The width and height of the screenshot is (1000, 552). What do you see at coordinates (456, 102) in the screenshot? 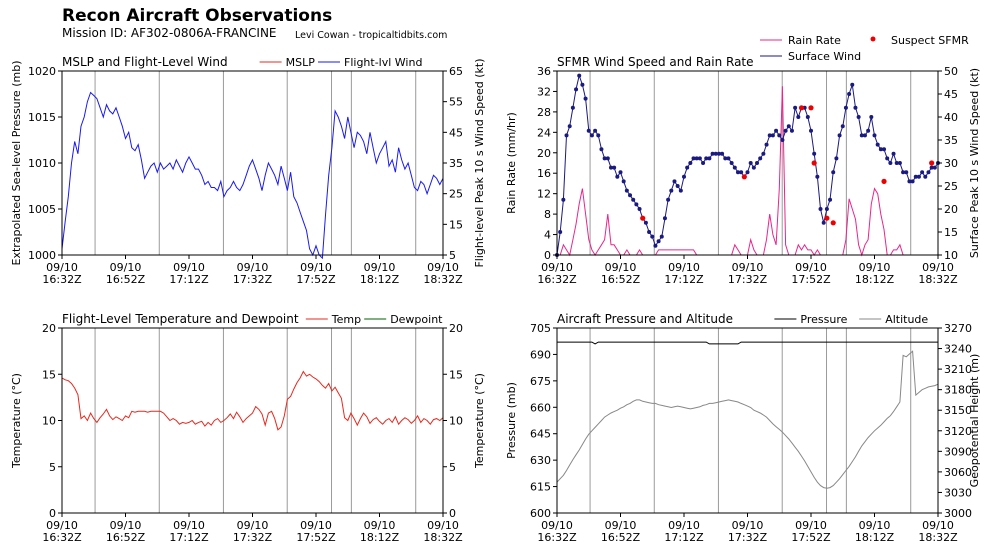
I see `y2-tick-label: 55` at bounding box center [456, 102].